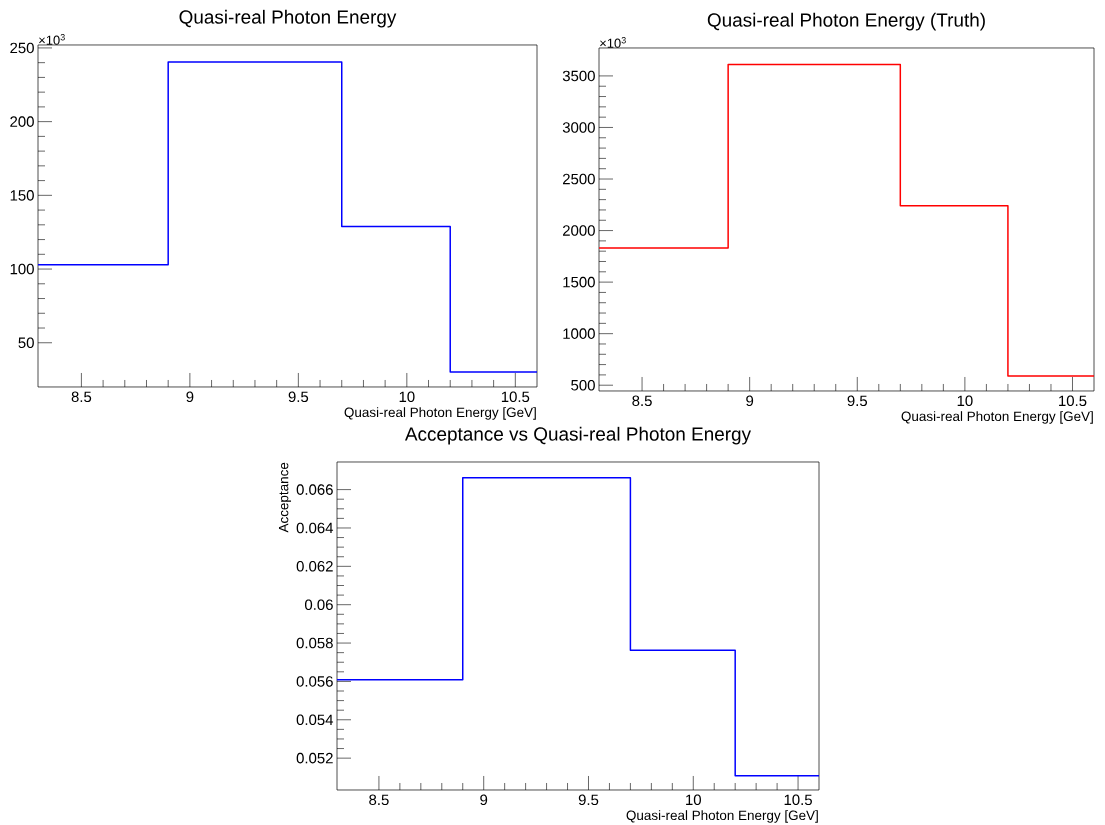 This screenshot has height=825, width=1105. What do you see at coordinates (26, 343) in the screenshot?
I see `y-tick-label: 50` at bounding box center [26, 343].